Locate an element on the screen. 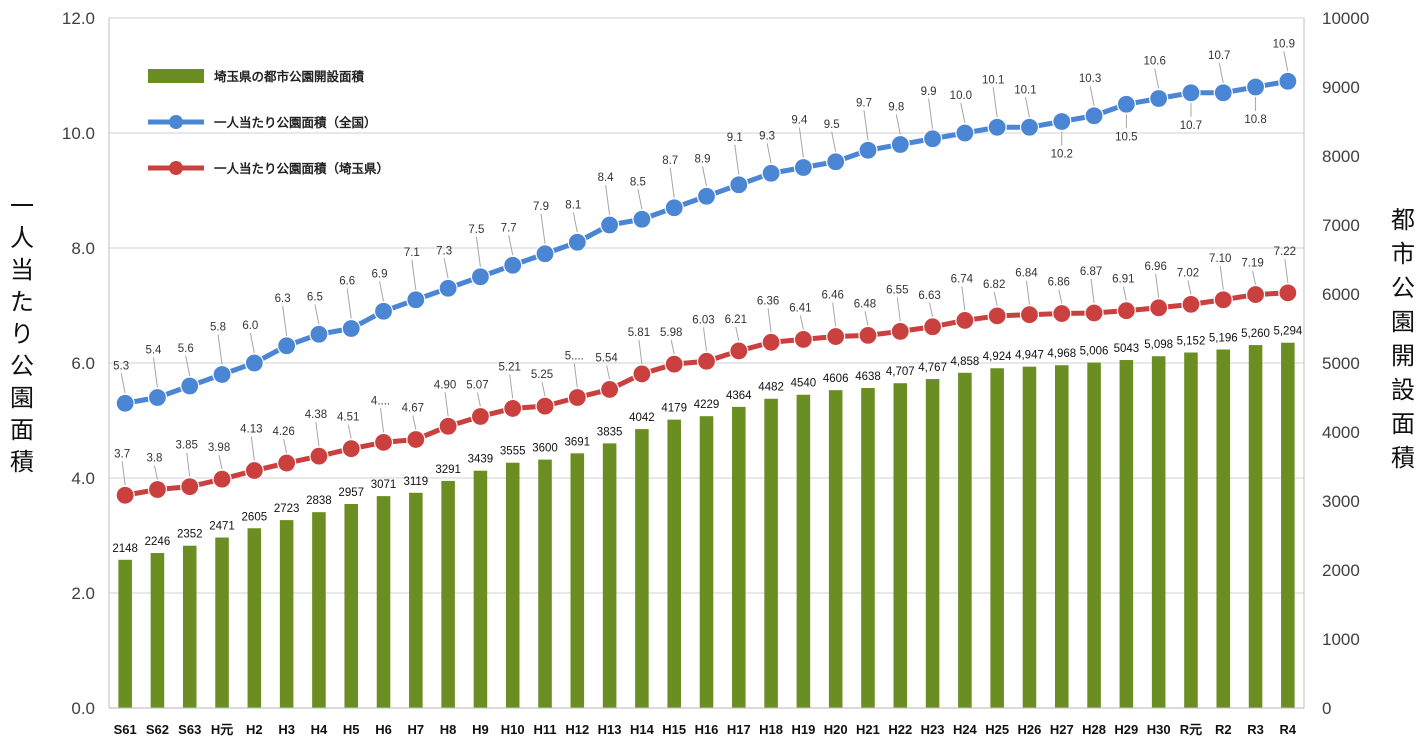  y-left-title-char: 面 is located at coordinates (22, 430).